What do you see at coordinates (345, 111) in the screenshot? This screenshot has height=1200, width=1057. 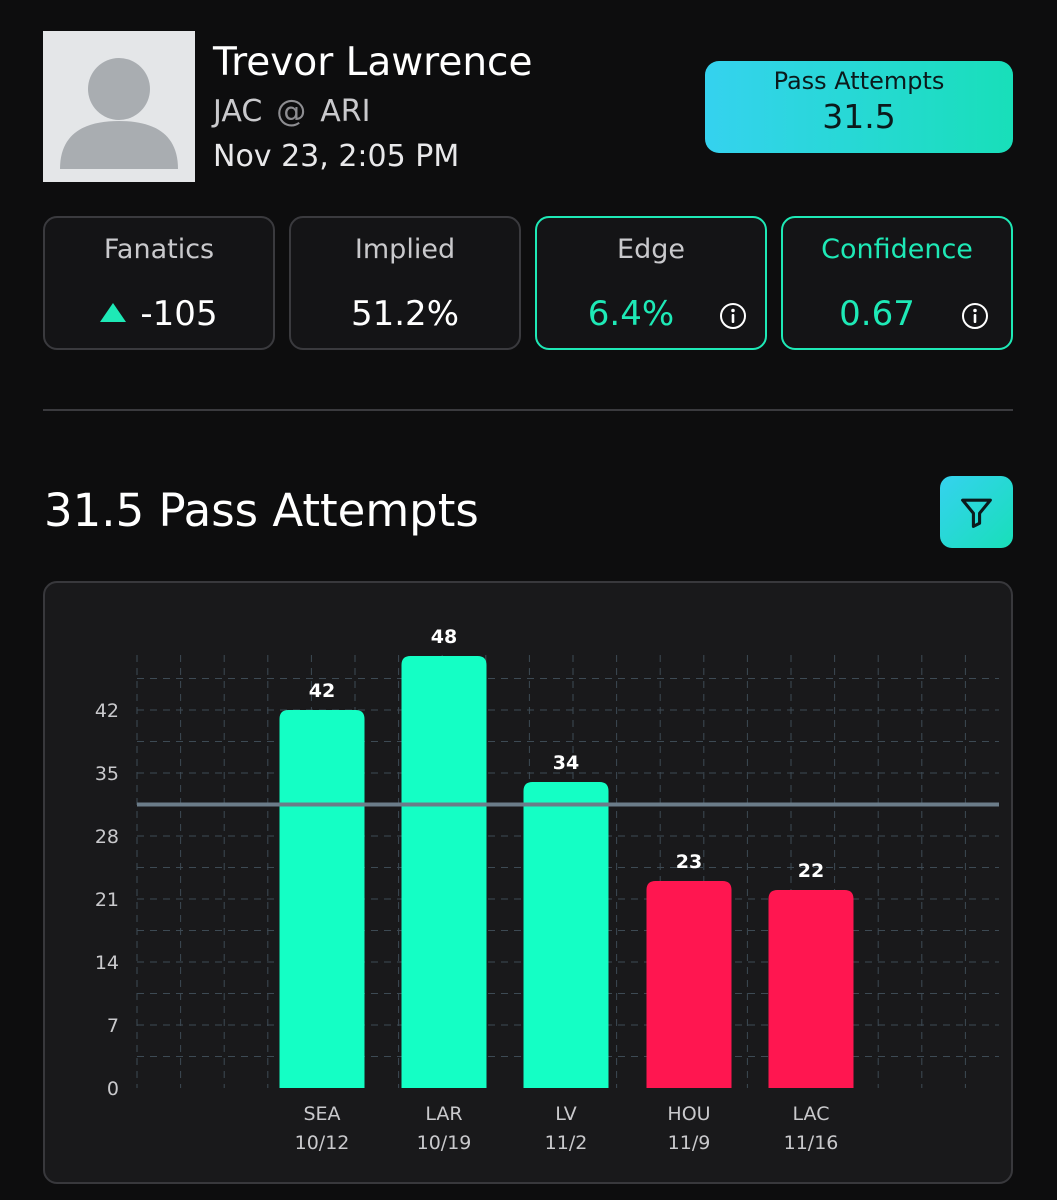 I see `opponent-abbr: ARI` at bounding box center [345, 111].